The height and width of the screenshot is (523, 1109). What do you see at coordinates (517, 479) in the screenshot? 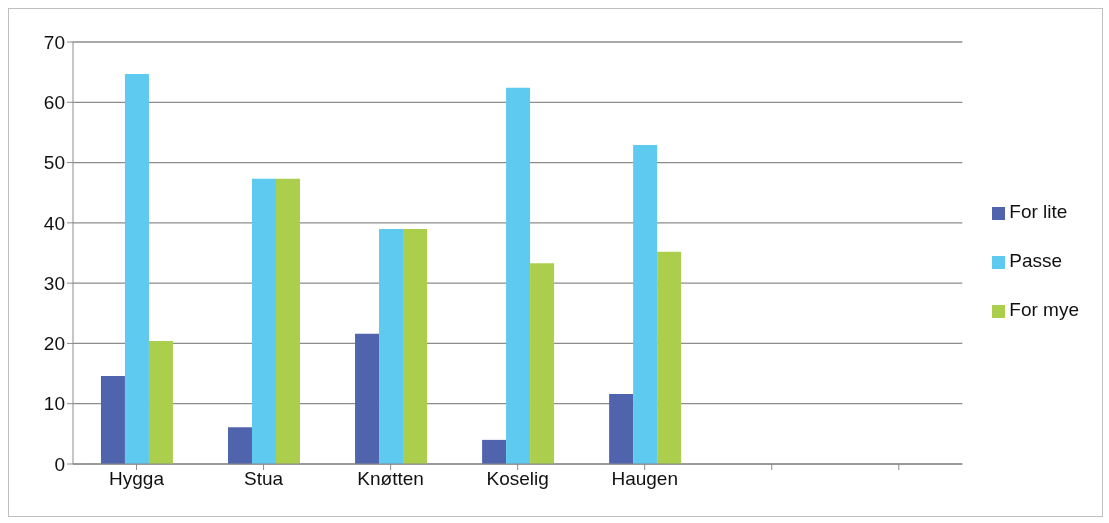
I see `x-tick-label: Koselig` at bounding box center [517, 479].